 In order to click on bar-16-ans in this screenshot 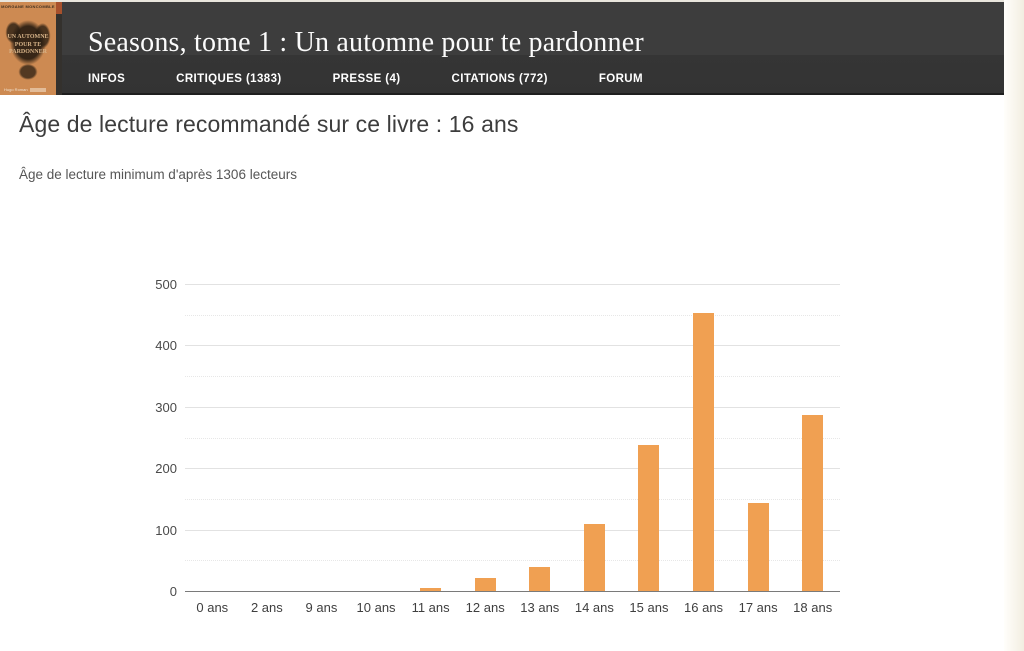, I will do `click(704, 451)`.